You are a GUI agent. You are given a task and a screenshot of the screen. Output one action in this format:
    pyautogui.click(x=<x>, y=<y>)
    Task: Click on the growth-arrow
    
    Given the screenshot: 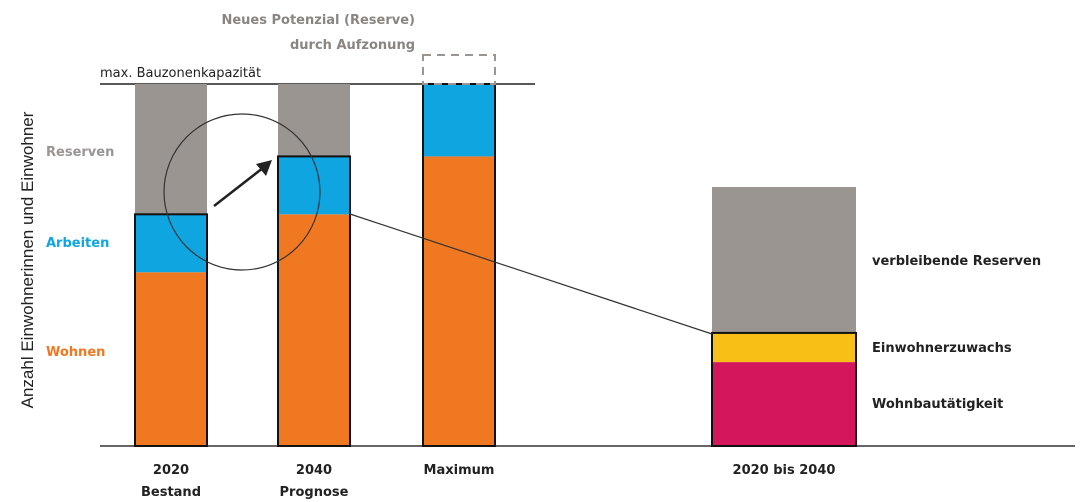 What is the action you would take?
    pyautogui.click(x=241, y=185)
    